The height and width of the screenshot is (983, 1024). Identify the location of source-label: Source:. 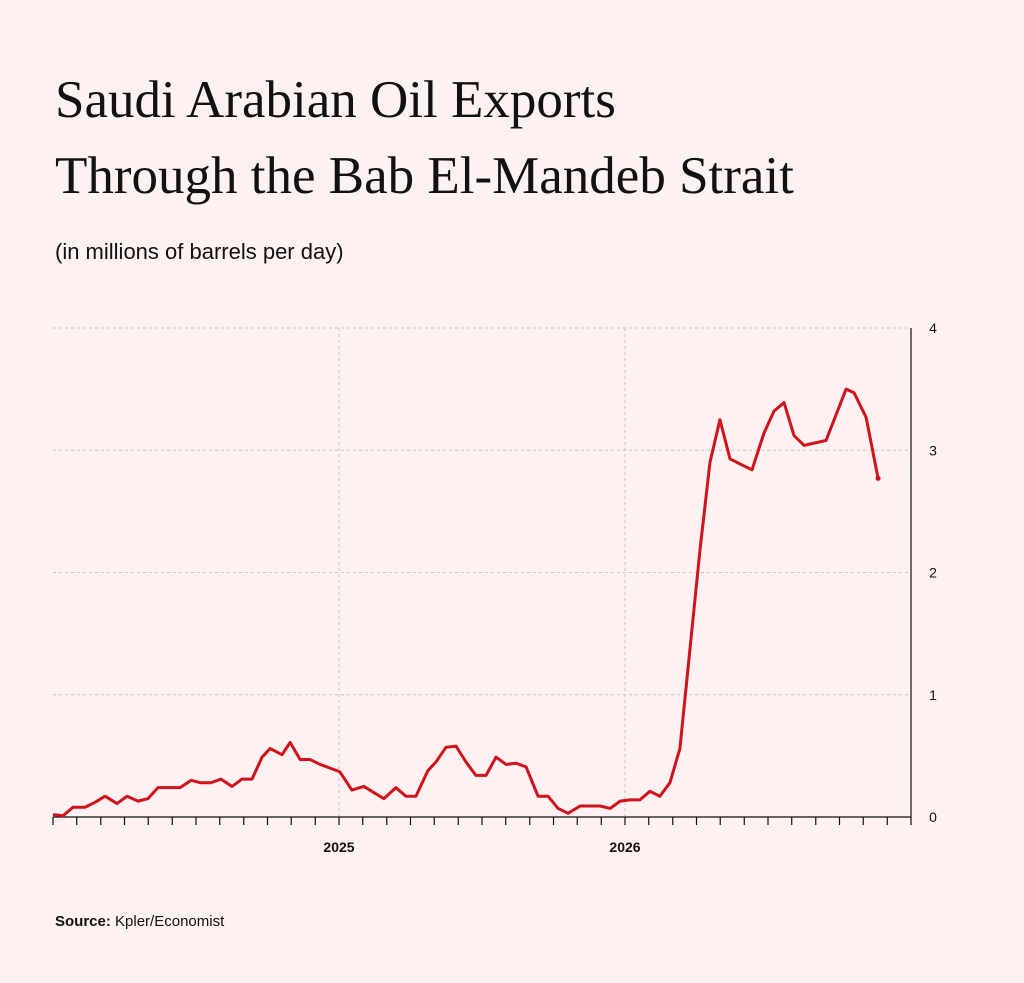
(83, 921).